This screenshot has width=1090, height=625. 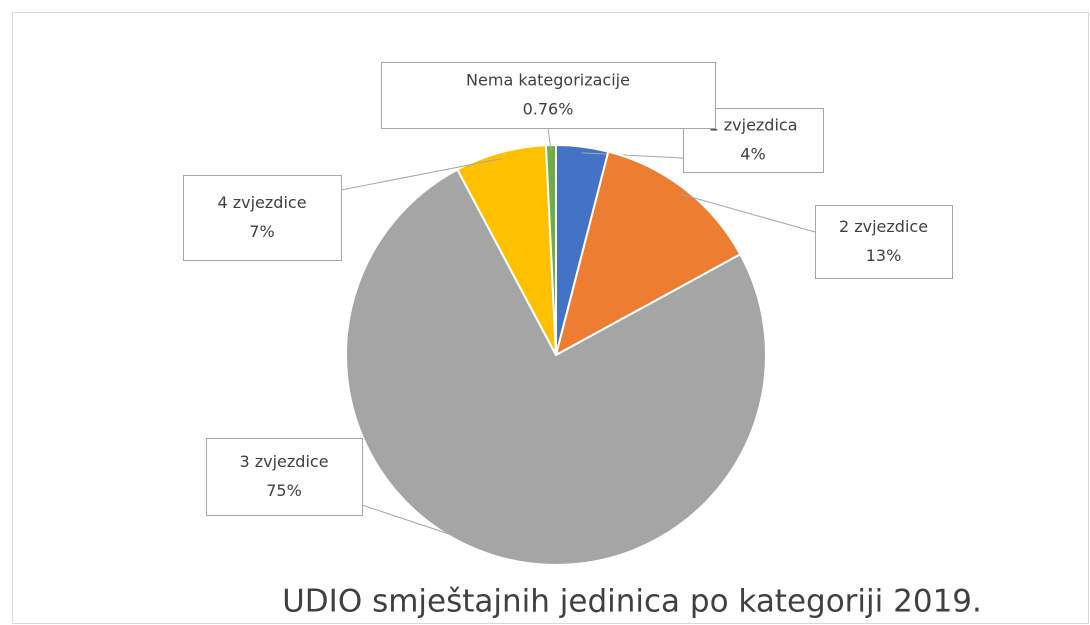 I want to click on slice-label: 2 zvjezdice, so click(x=883, y=226).